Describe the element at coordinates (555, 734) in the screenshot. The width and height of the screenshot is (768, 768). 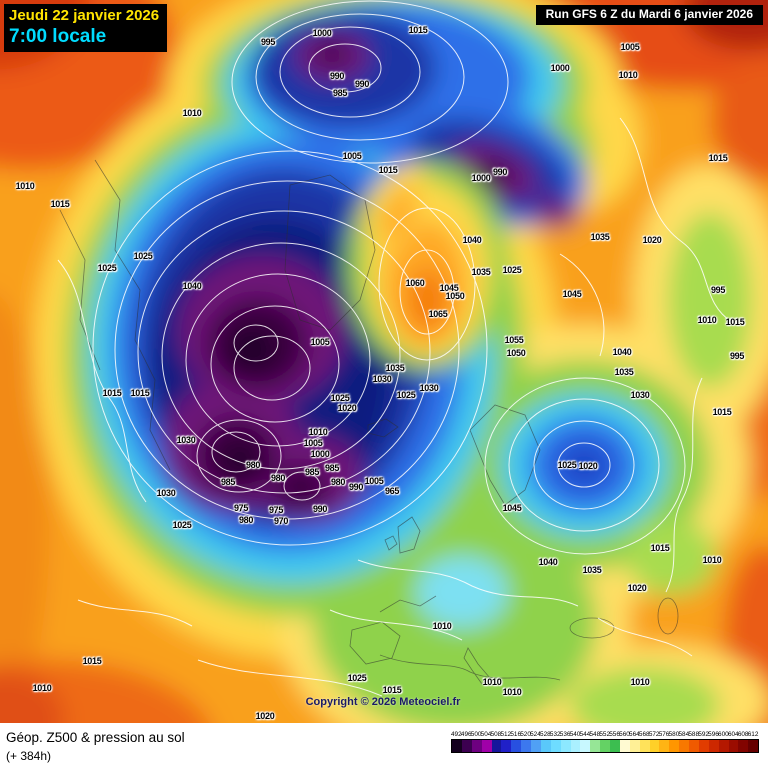
I see `legend-value: 532` at that location.